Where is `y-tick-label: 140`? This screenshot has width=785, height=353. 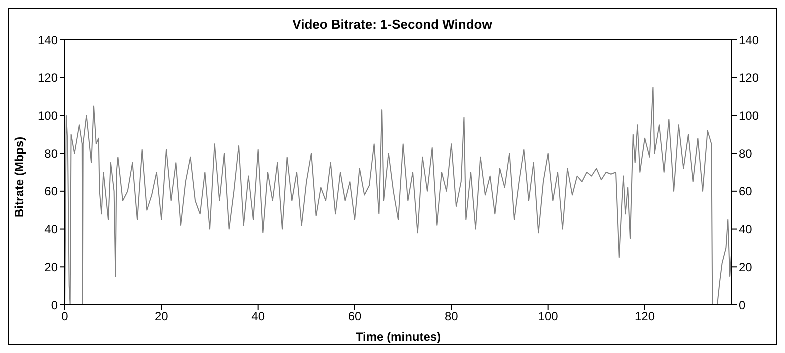
y-tick-label: 140 is located at coordinates (48, 40).